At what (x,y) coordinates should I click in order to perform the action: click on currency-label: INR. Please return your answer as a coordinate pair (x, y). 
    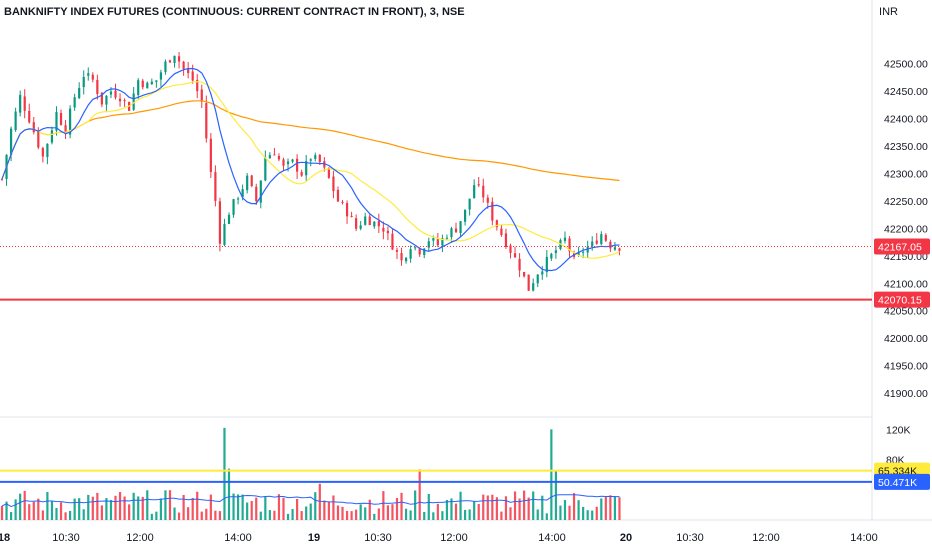
    Looking at the image, I should click on (888, 12).